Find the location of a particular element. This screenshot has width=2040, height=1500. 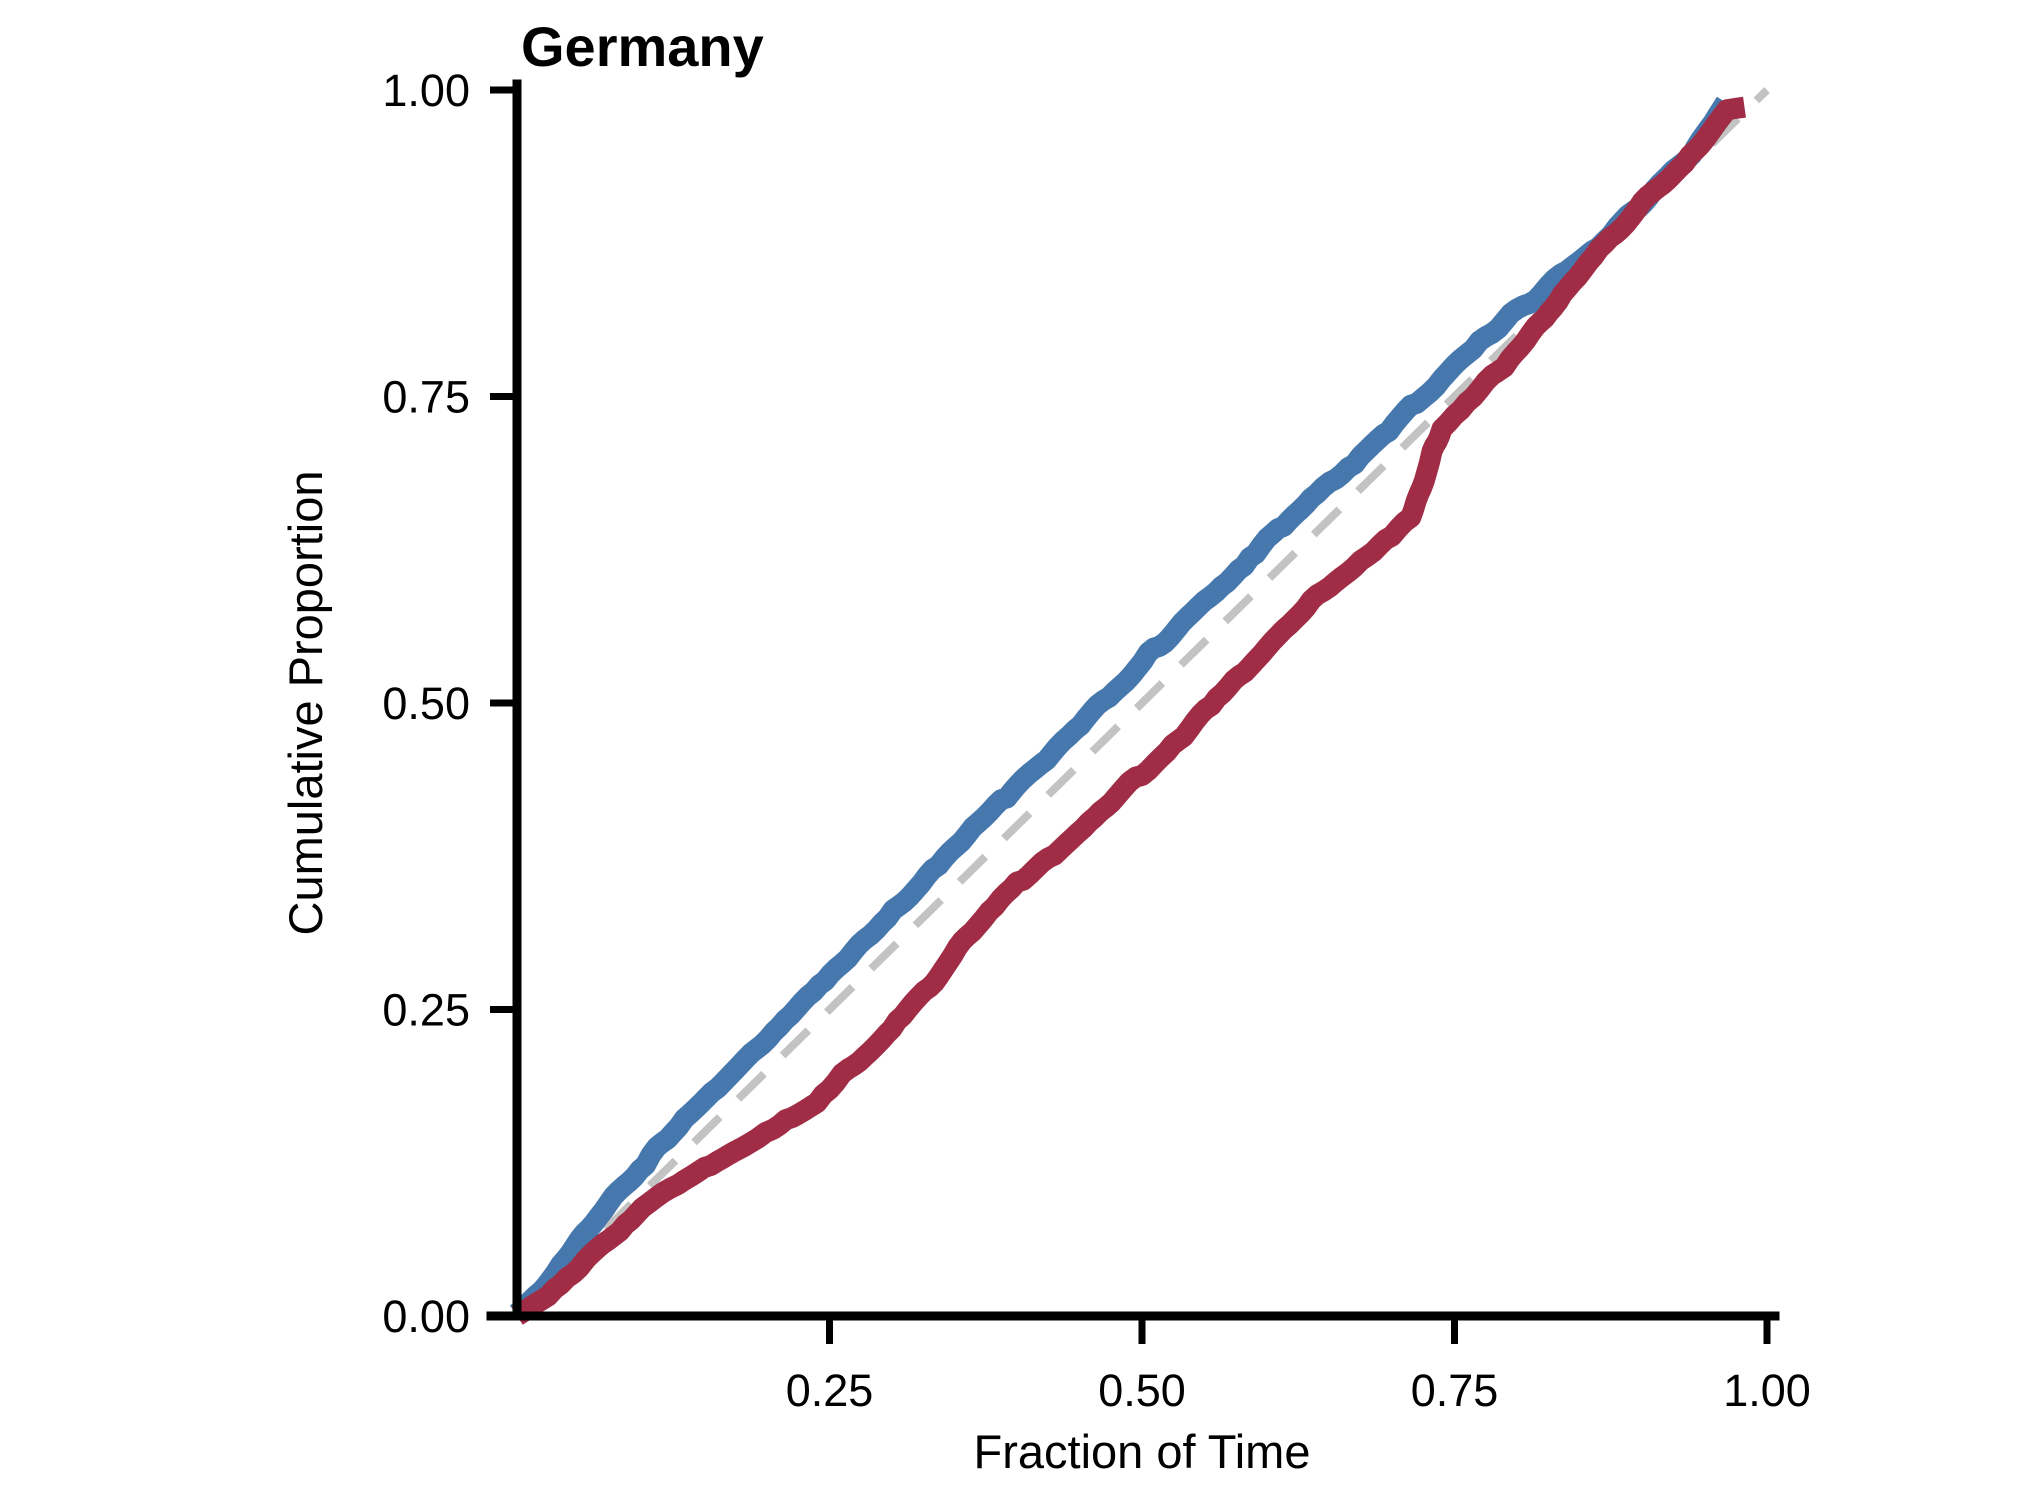

x-axis-label: Fraction of Time is located at coordinates (1142, 1451).